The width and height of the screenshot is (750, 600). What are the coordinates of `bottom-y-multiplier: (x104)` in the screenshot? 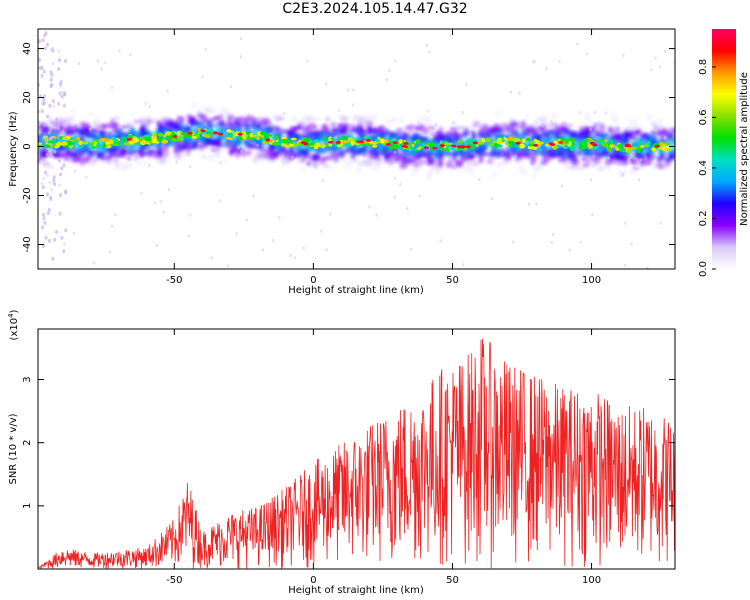 It's located at (13, 324).